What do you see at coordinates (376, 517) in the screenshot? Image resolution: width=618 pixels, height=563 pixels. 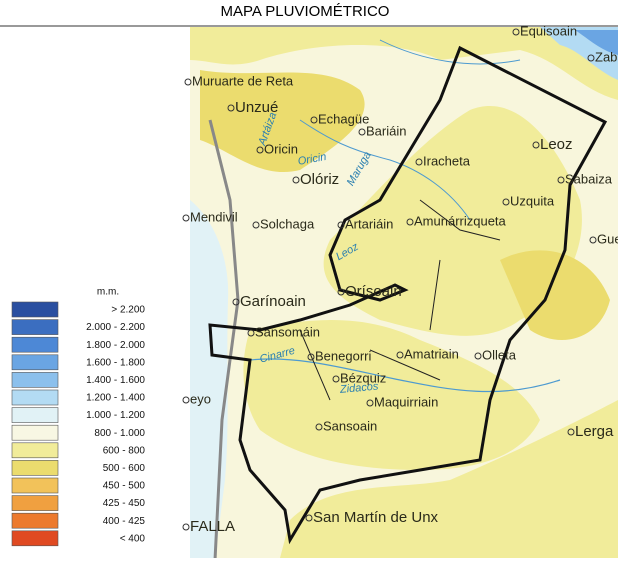 I see `place-name: San Martín de Unx` at bounding box center [376, 517].